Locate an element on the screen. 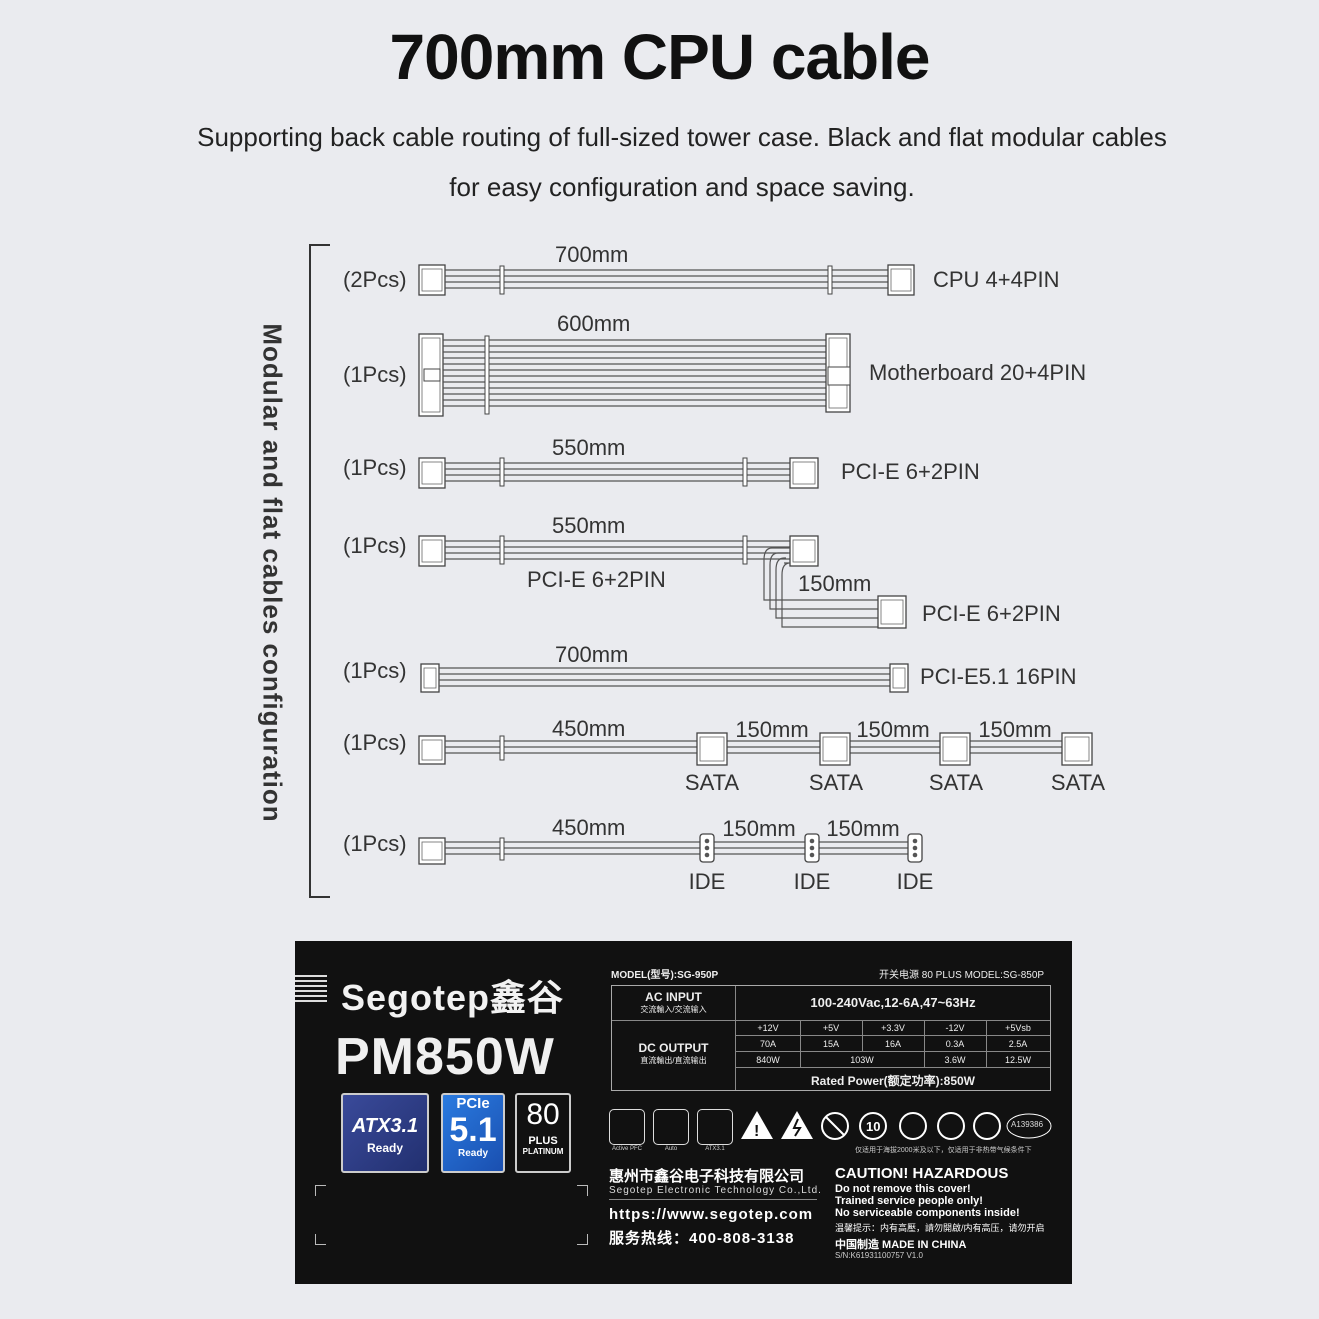  hotline: 服务热线：400-808-3138 is located at coordinates (702, 1238).